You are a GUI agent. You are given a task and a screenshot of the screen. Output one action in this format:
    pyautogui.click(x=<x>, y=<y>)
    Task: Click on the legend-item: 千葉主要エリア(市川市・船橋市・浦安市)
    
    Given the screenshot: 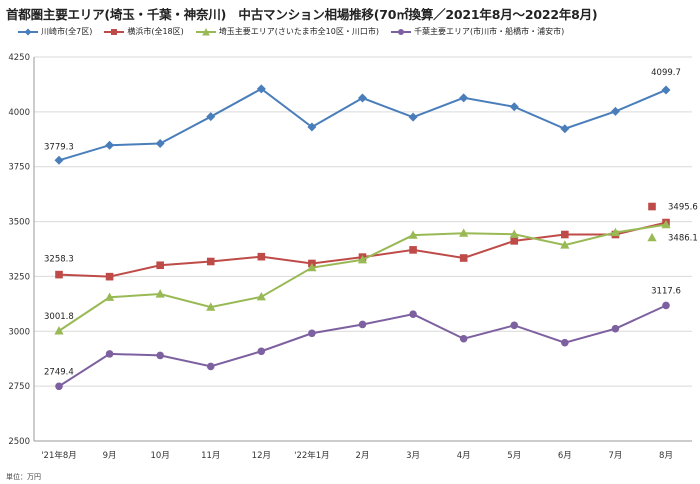 What is the action you would take?
    pyautogui.click(x=477, y=31)
    